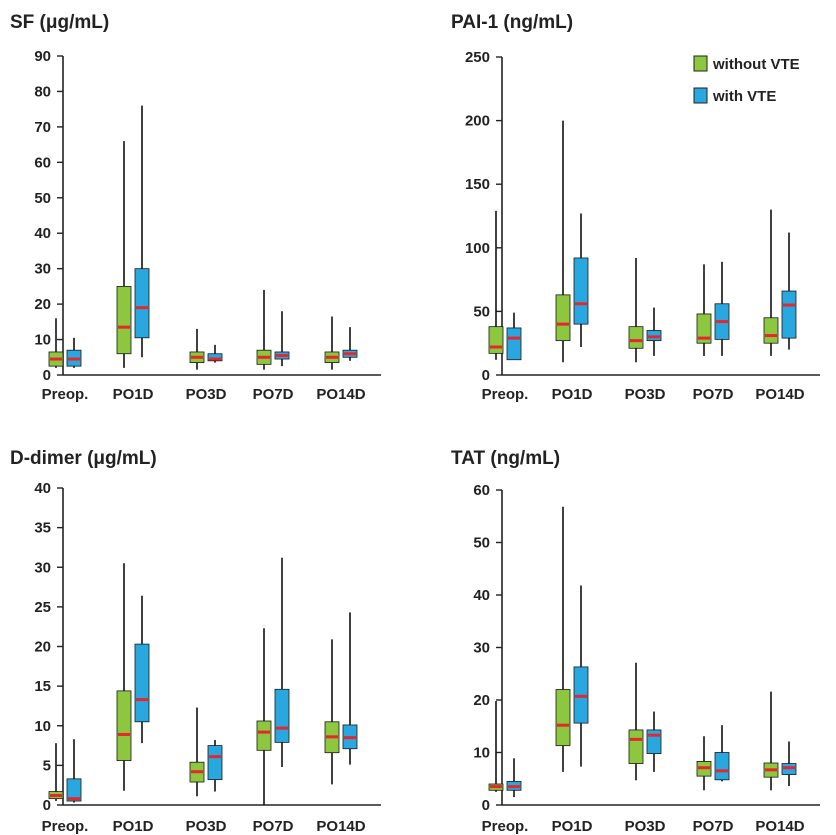 The width and height of the screenshot is (836, 835). Describe the element at coordinates (486, 805) in the screenshot. I see `tat-y-tick-label: 0` at that location.